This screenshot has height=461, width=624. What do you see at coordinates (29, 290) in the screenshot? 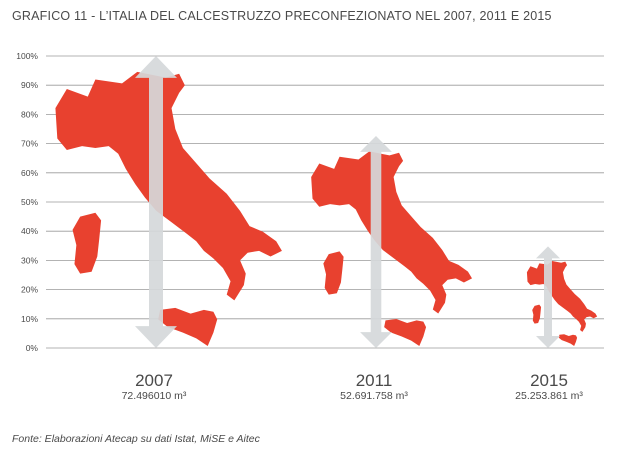
I see `y-tick-label: 20%` at bounding box center [29, 290].